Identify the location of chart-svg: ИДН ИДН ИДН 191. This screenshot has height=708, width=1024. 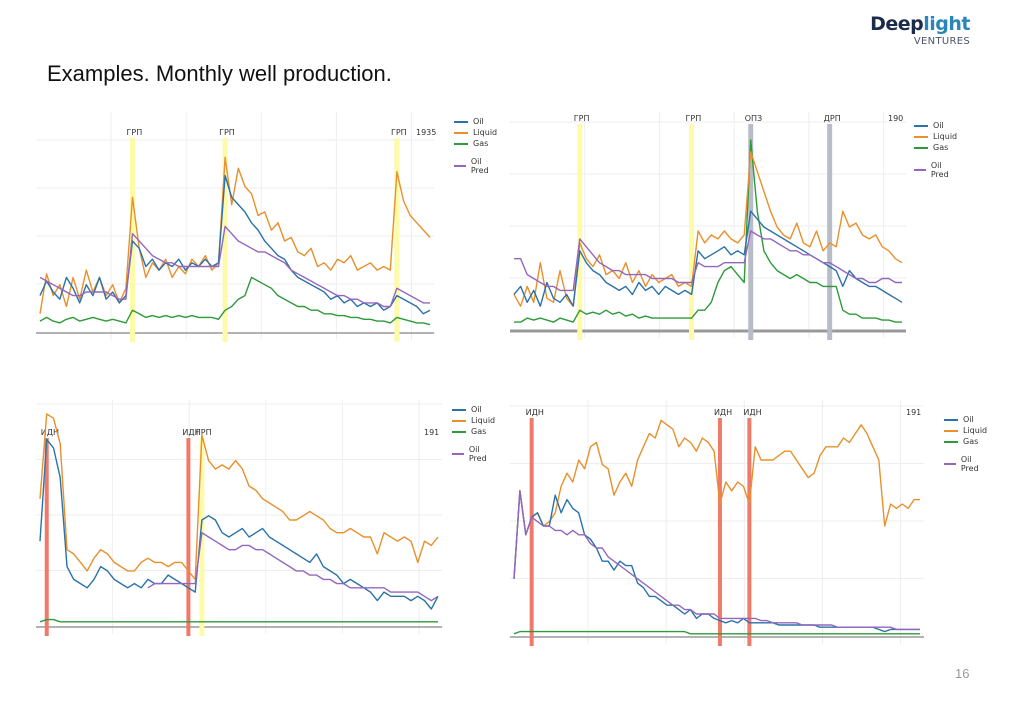
(717, 523).